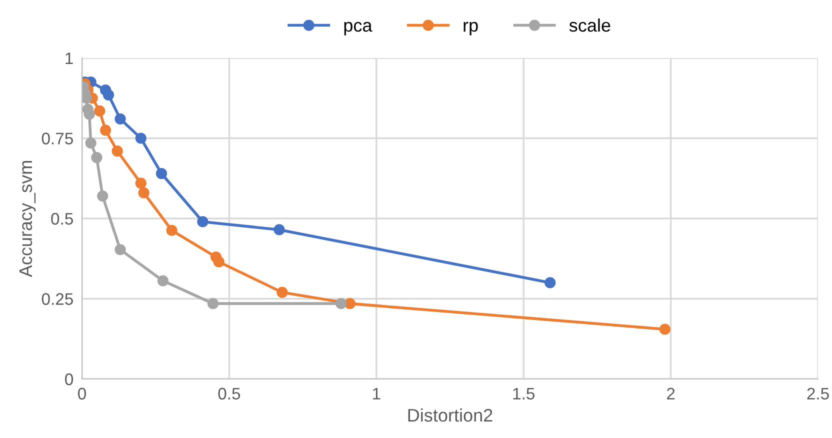 Image resolution: width=832 pixels, height=438 pixels. Describe the element at coordinates (69, 58) in the screenshot. I see `y-tick-label: 1` at that location.